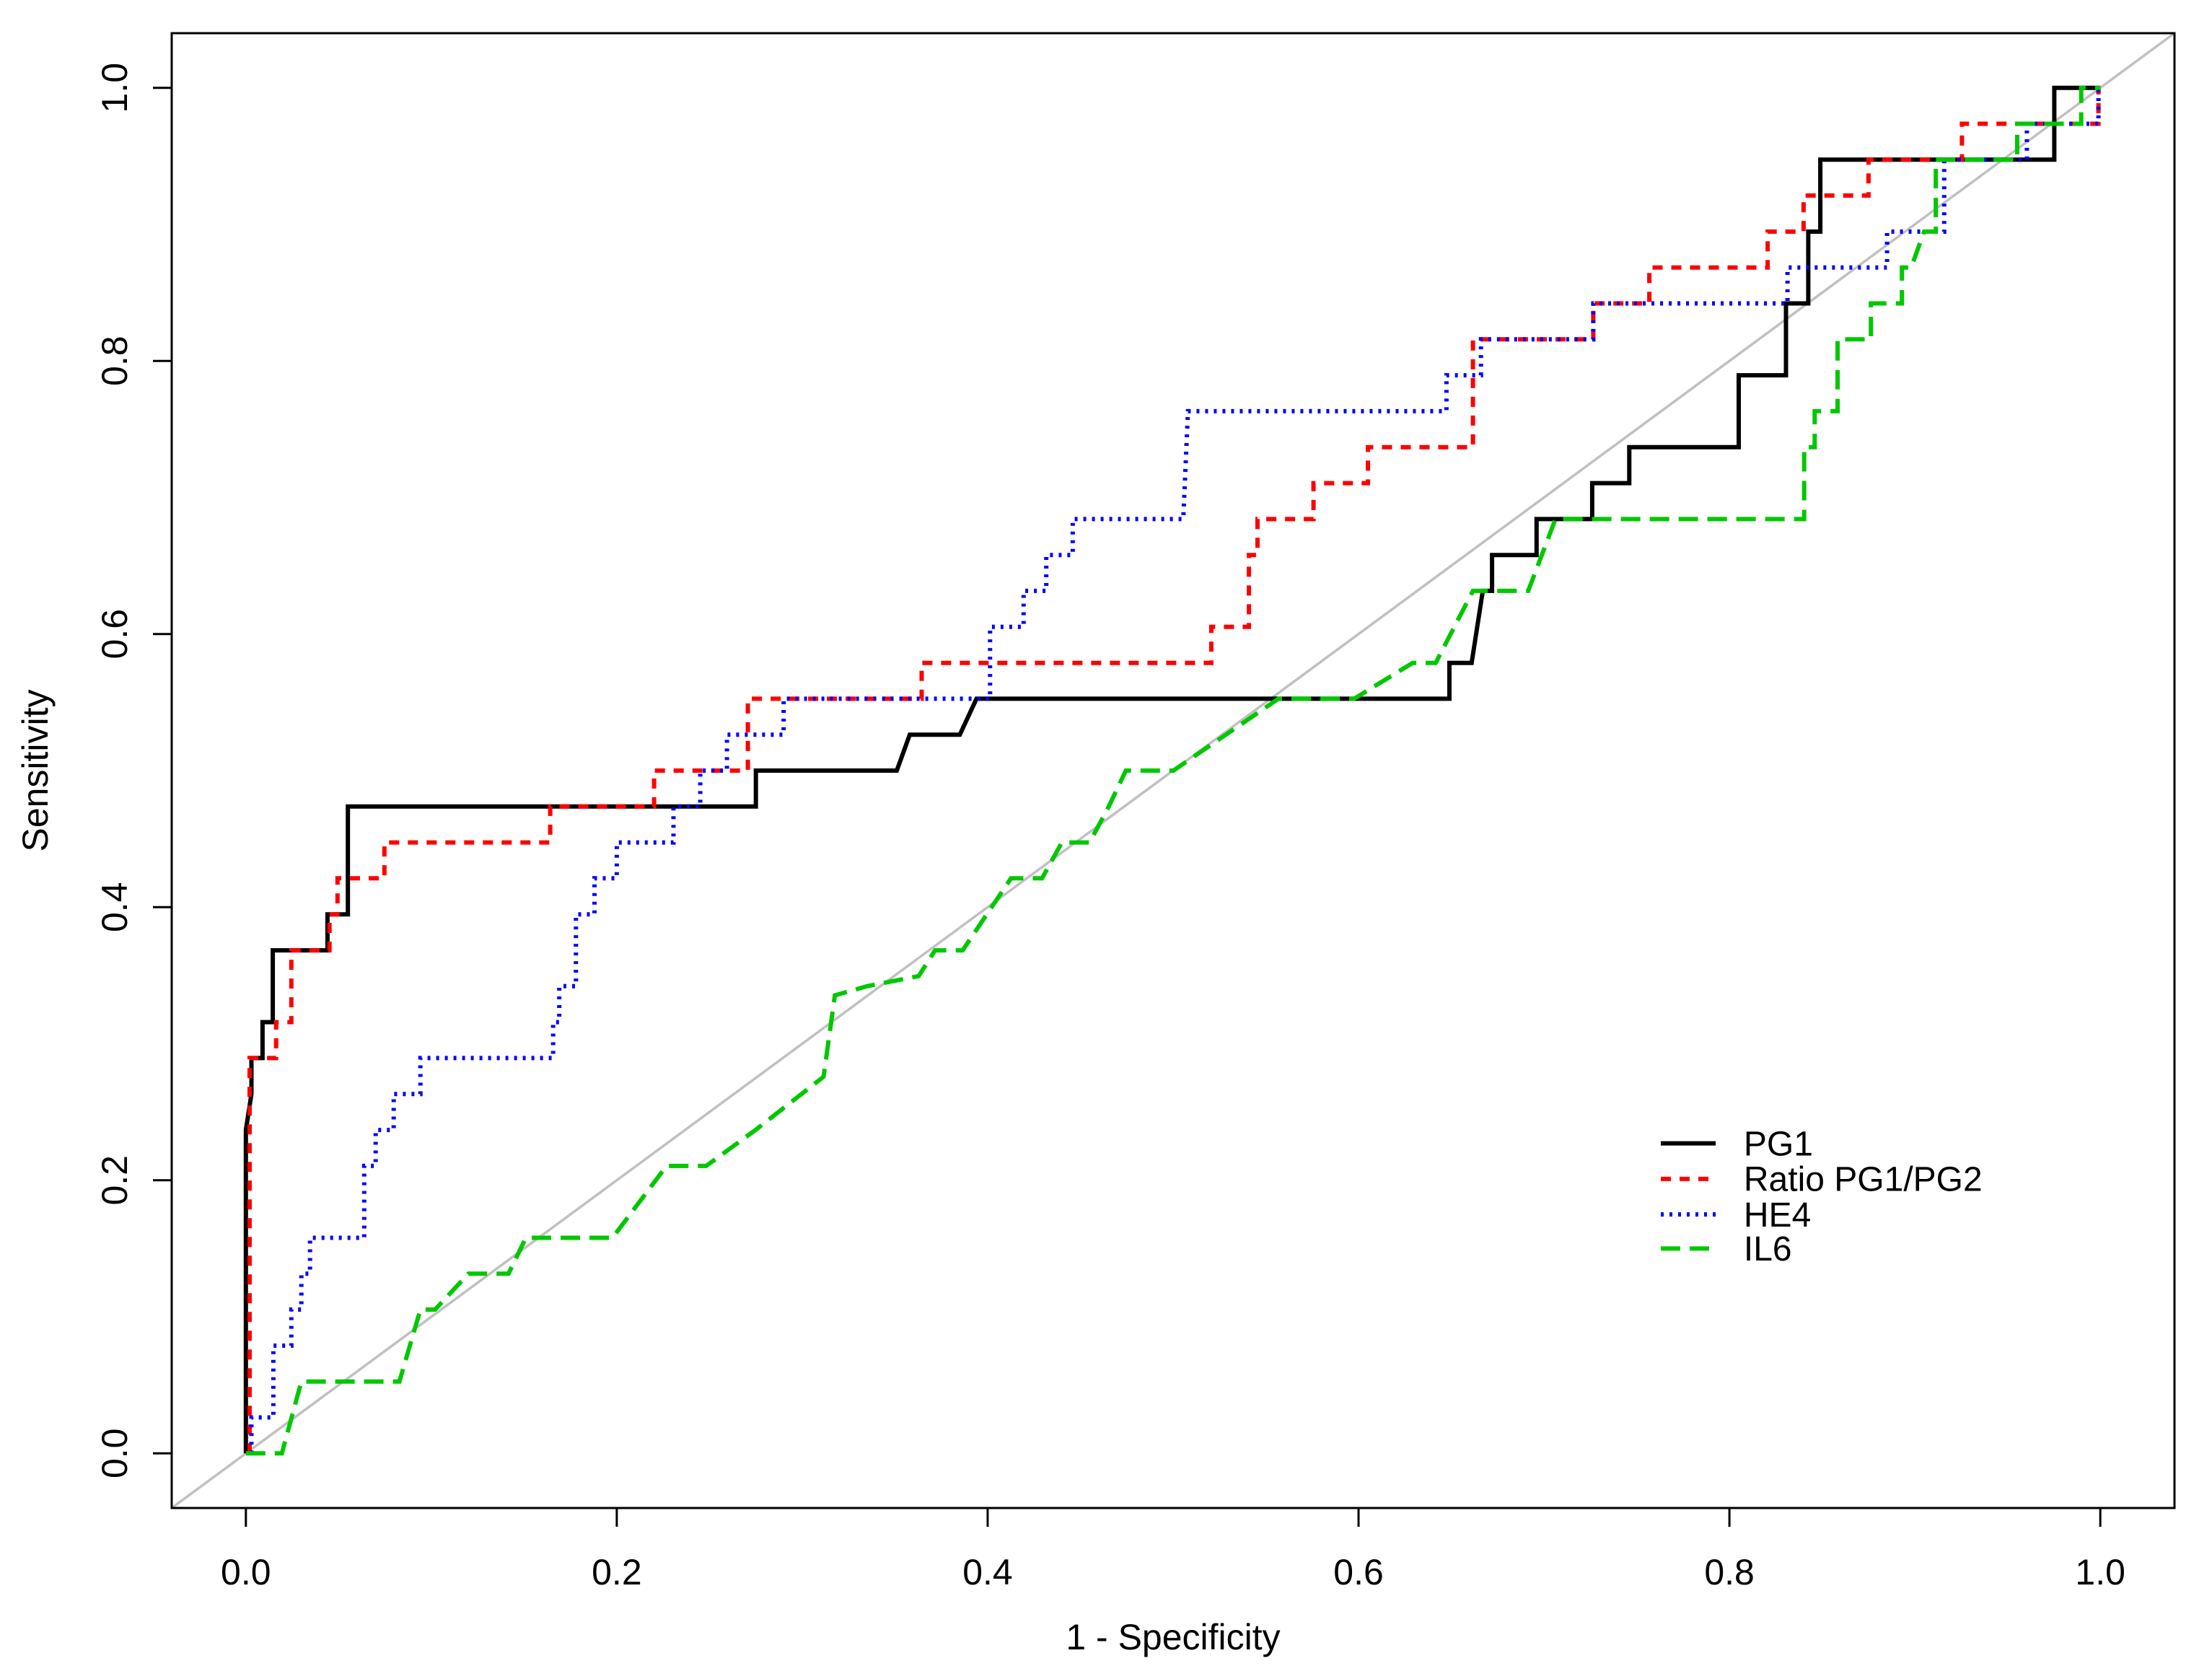  I want to click on legend-label-ratio-pg1-pg2: Ratio PG1/PG2, so click(1863, 1180).